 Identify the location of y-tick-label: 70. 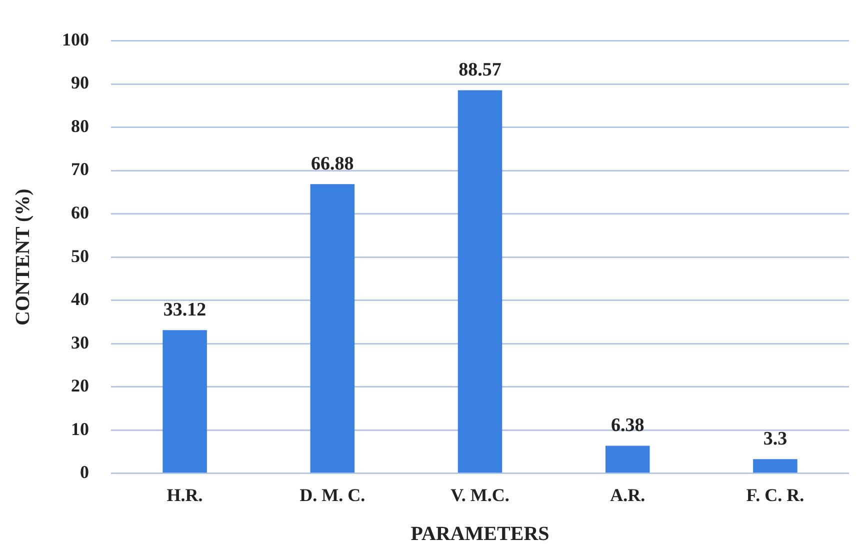
(80, 169).